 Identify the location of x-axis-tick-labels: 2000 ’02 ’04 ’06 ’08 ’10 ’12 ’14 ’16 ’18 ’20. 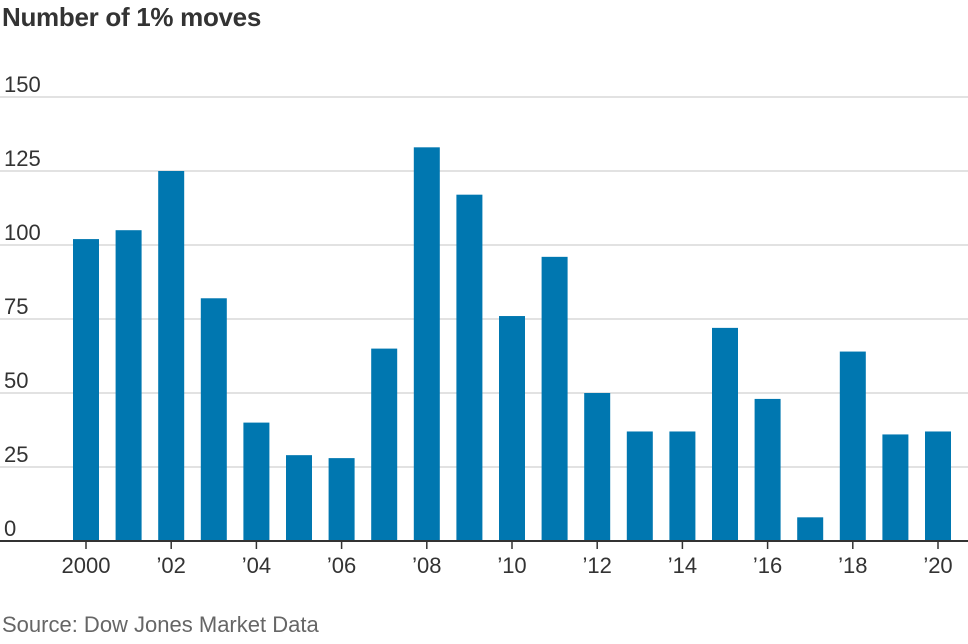
(507, 559).